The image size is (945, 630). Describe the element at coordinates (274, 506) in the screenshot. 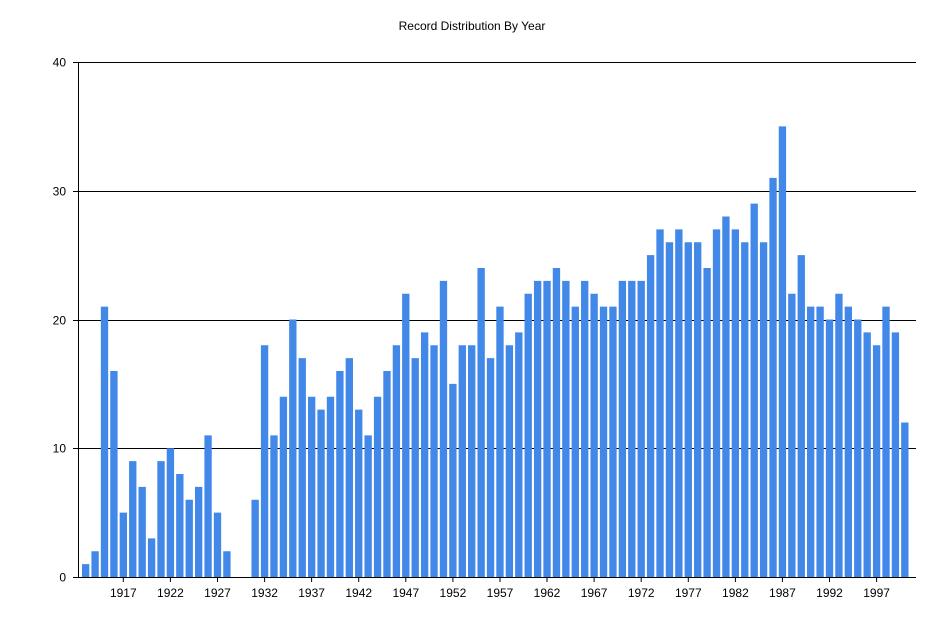

I see `bar-1933` at that location.